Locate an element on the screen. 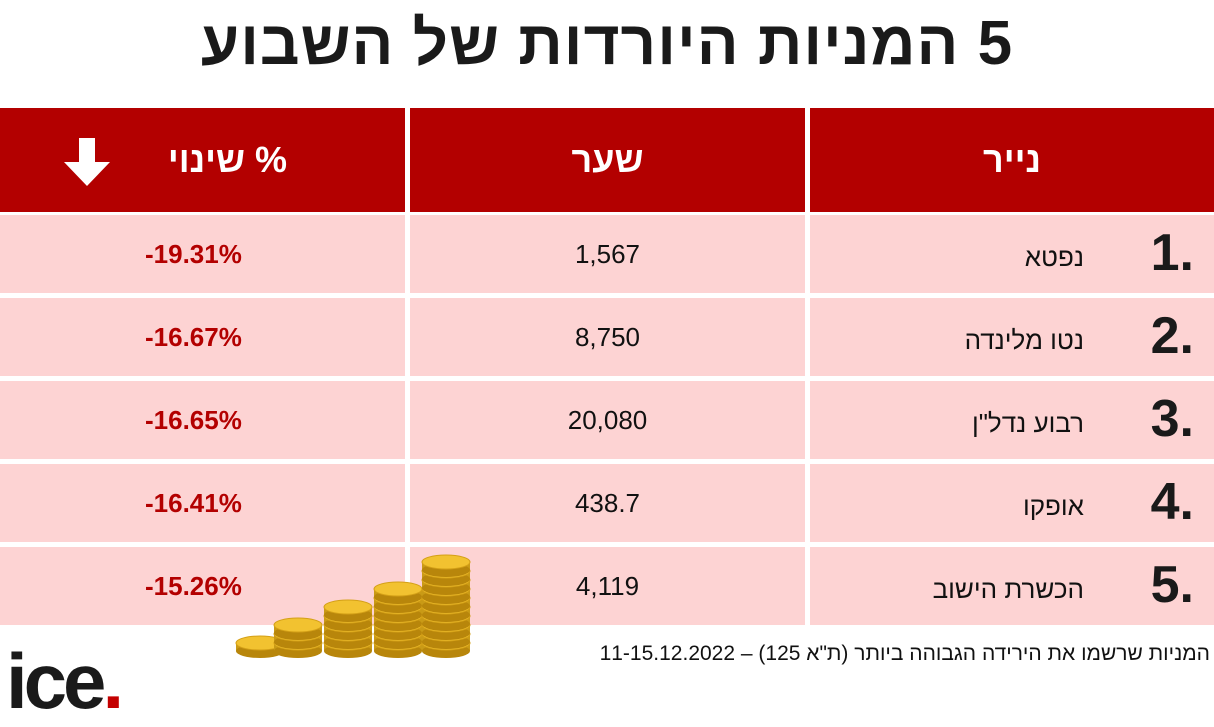  change: -16.65% is located at coordinates (202, 420).